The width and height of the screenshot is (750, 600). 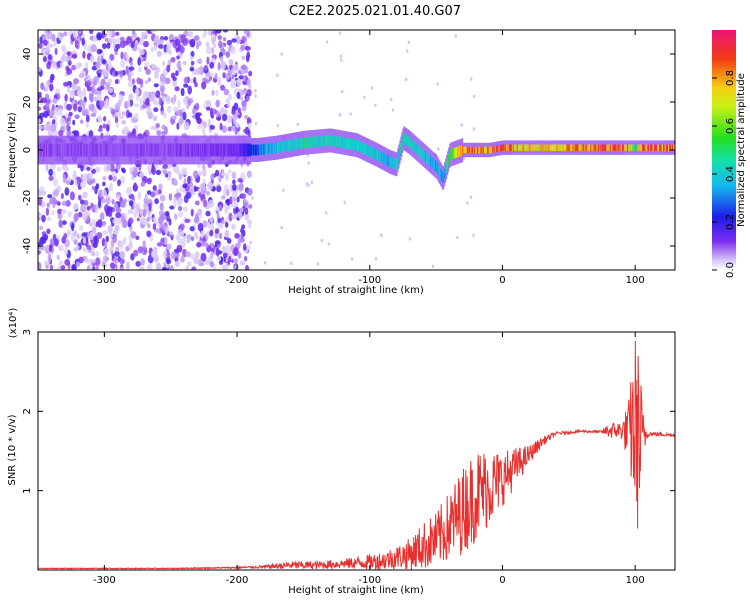 I want to click on y-tick-label: -40, so click(x=27, y=246).